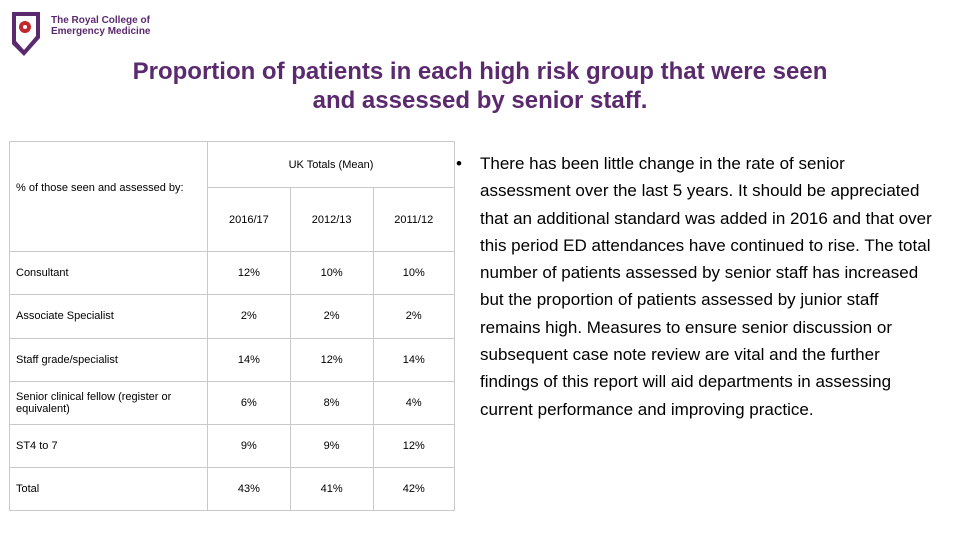  I want to click on table-row: Staff grade/specialist 14% 12% 14%, so click(232, 359).